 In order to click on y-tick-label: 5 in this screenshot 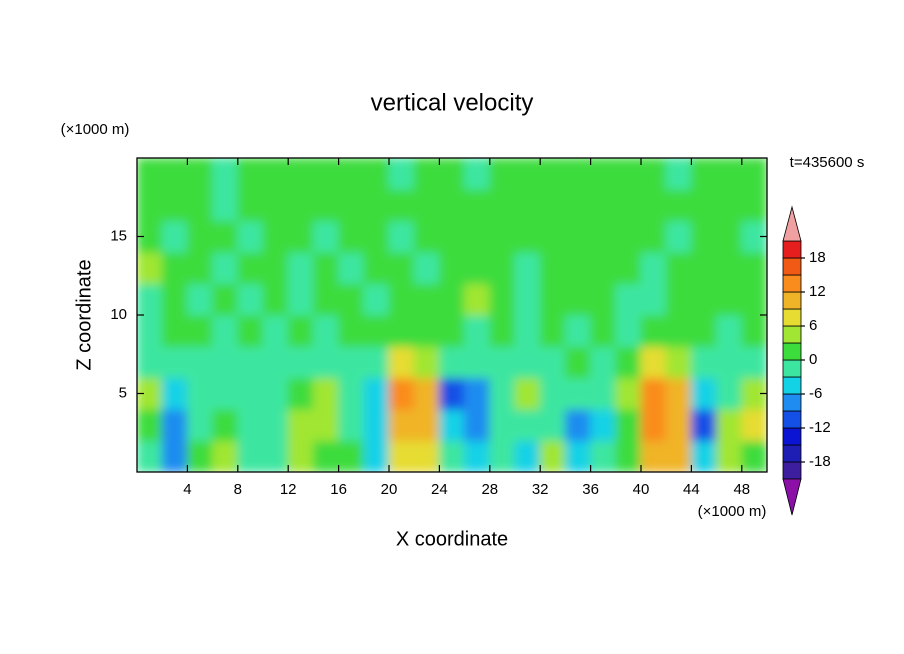, I will do `click(123, 392)`.